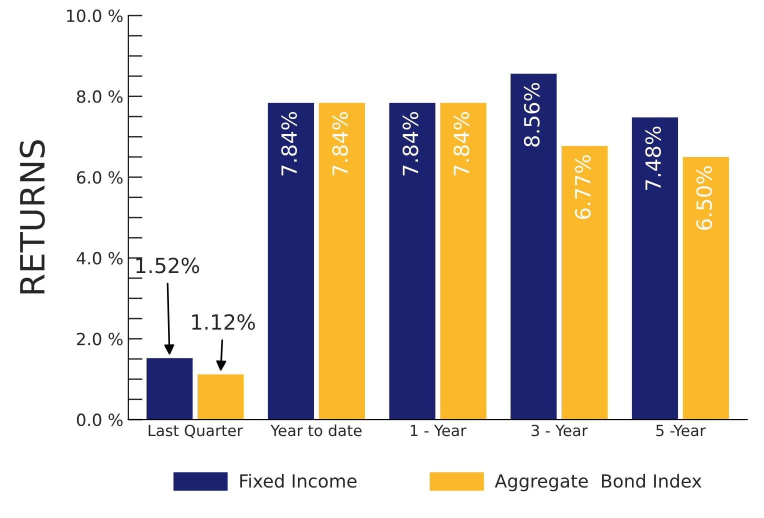 The height and width of the screenshot is (518, 764). I want to click on y-tick-label: 10.0 %, so click(95, 16).